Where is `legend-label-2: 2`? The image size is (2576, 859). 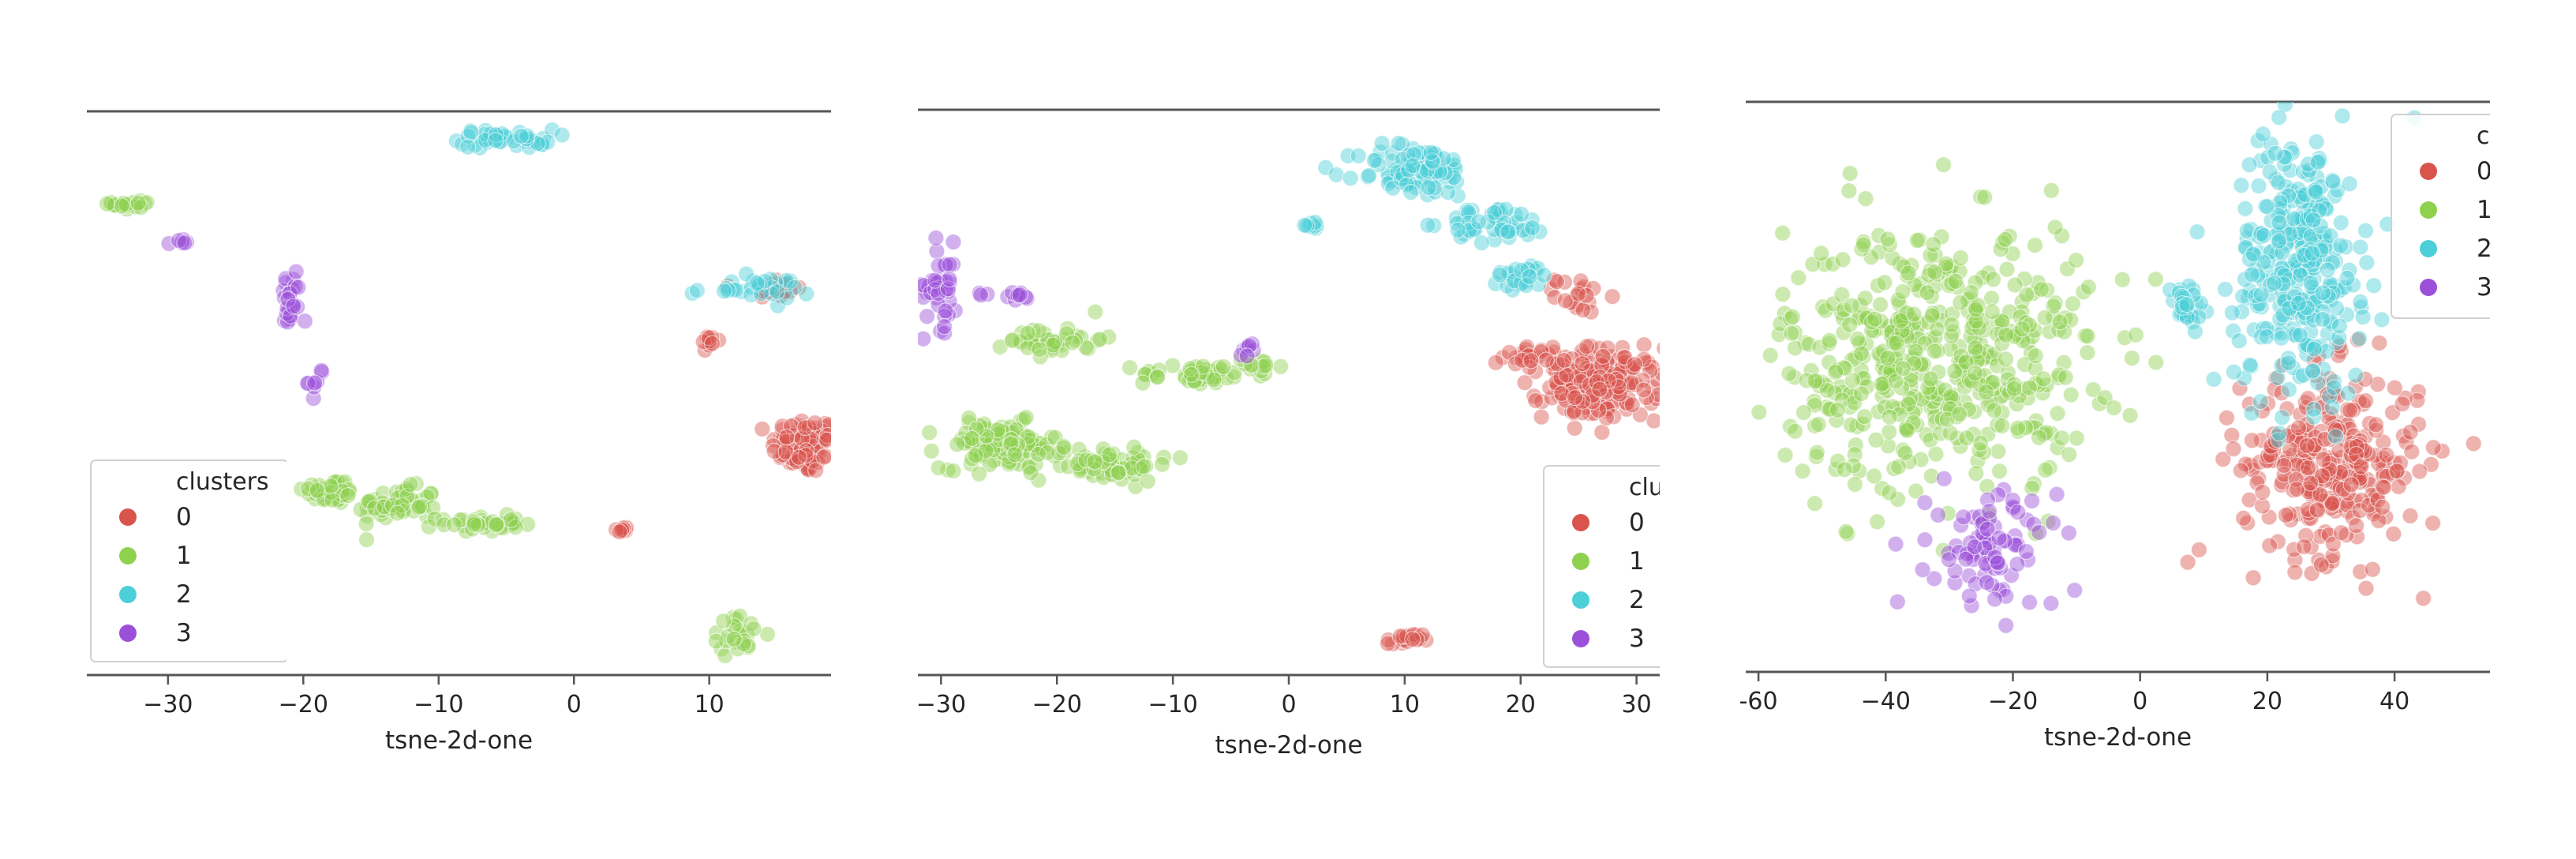
legend-label-2: 2 is located at coordinates (184, 594).